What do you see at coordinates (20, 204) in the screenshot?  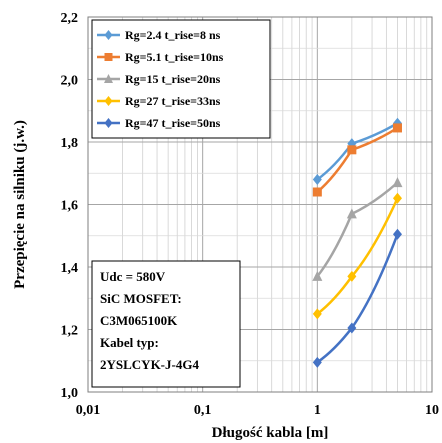 I see `y-axis-title: Przepięcie na silniku (j.w.)` at bounding box center [20, 204].